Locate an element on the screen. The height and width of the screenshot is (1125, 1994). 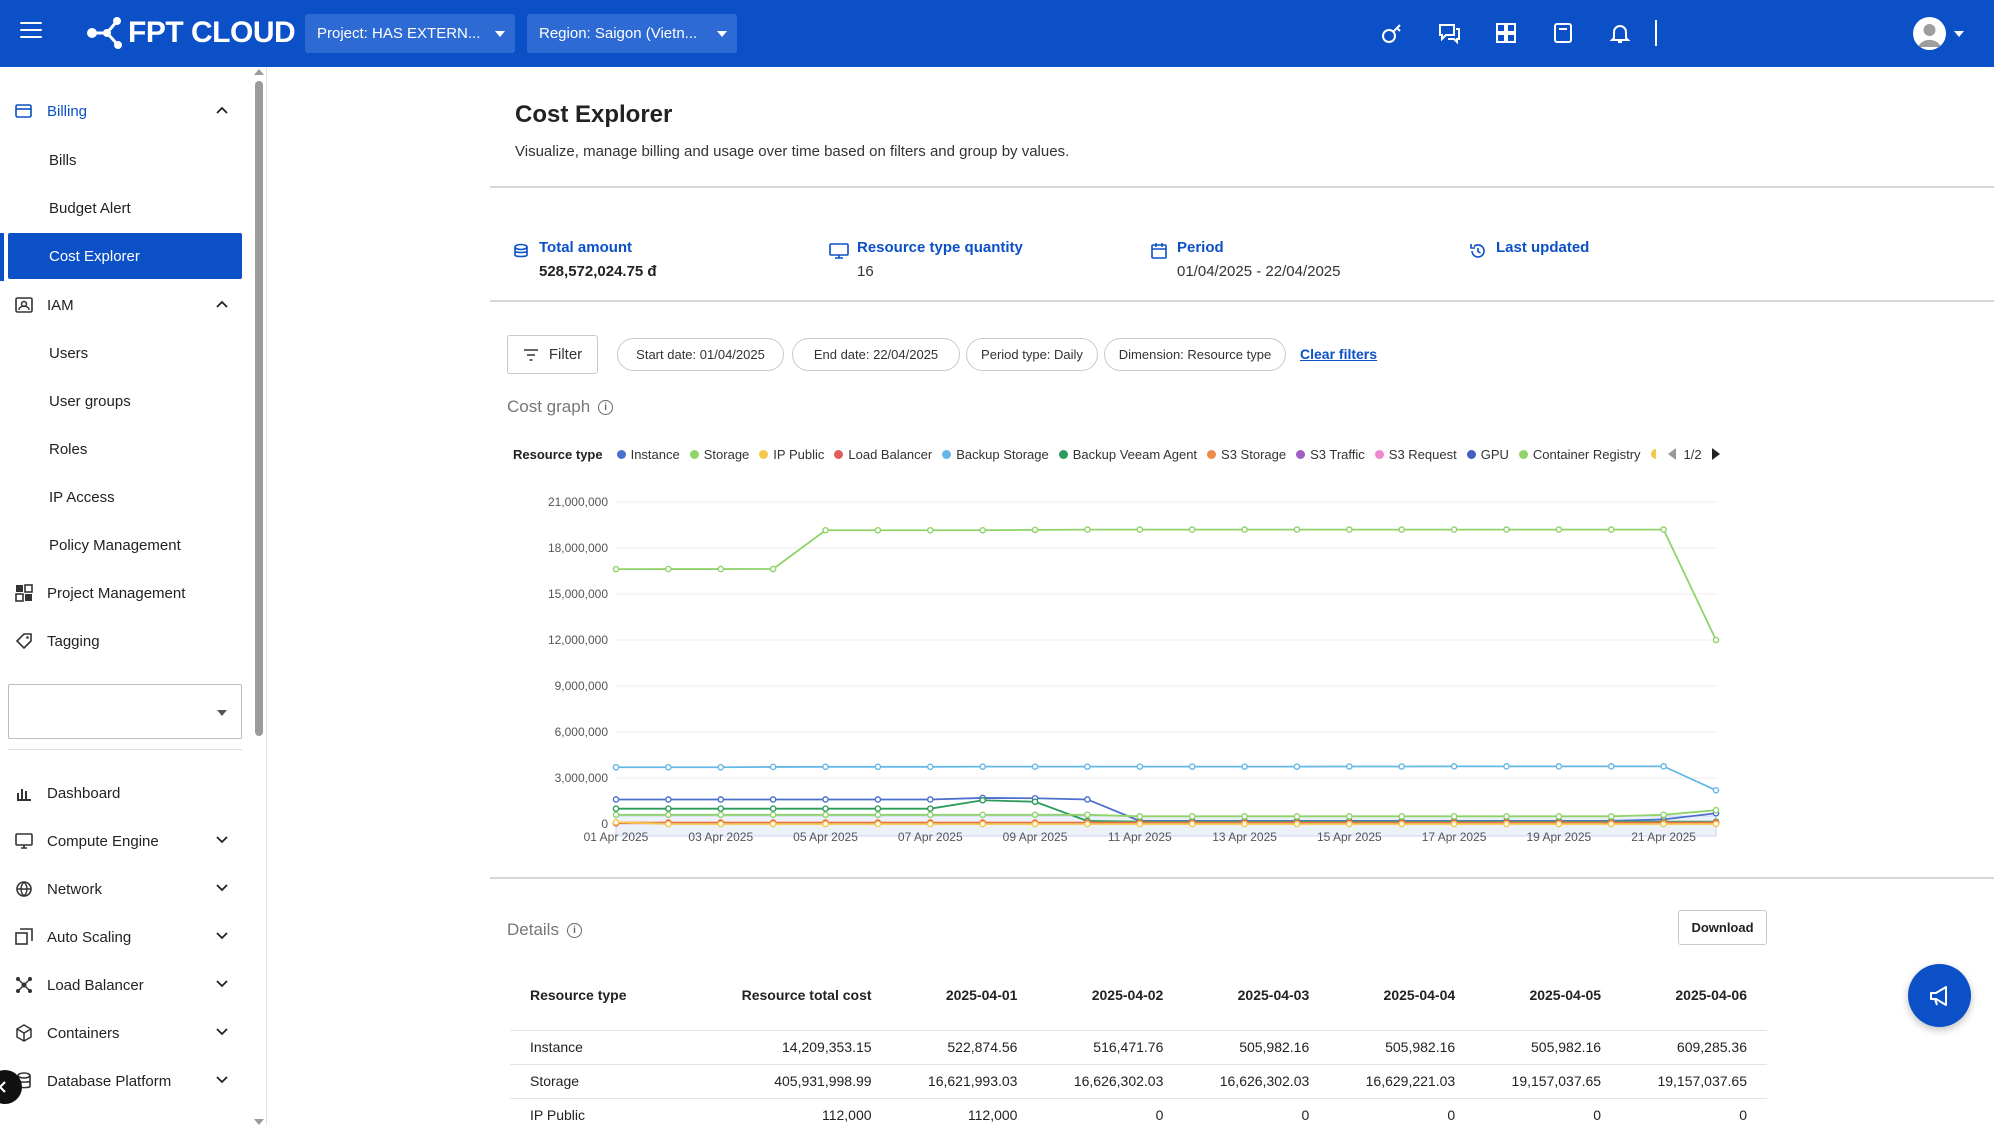
chip-start-date: Start date: 01/04/2025 is located at coordinates (700, 354).